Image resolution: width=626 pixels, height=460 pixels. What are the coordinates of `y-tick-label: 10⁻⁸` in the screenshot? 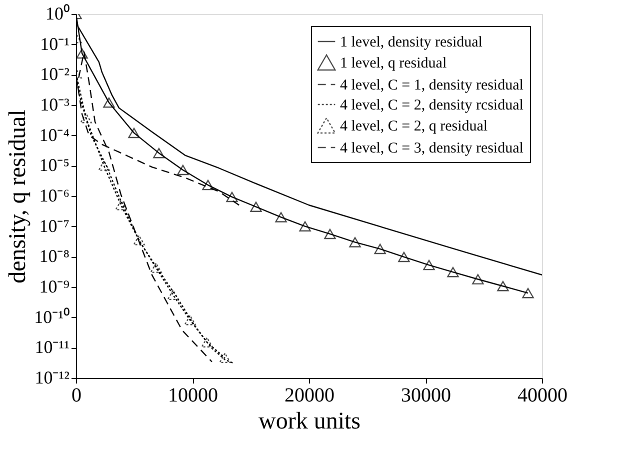 It's located at (54, 256).